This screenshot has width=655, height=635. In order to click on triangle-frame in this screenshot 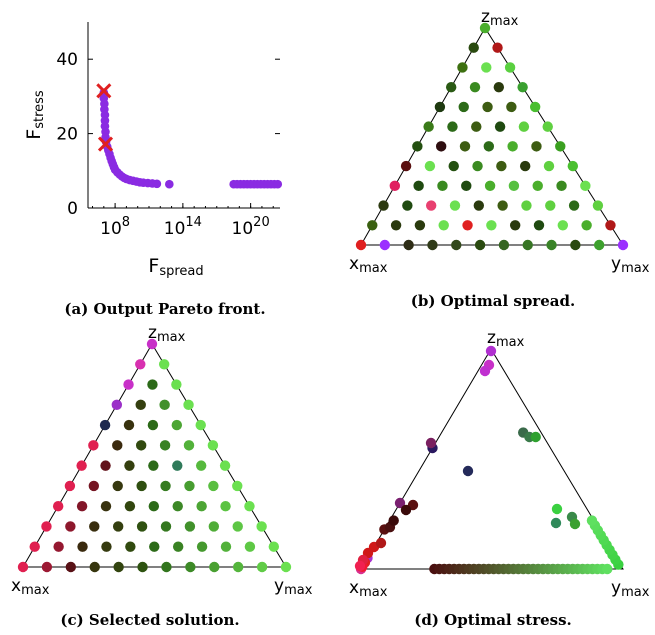, I will do `click(492, 136)`.